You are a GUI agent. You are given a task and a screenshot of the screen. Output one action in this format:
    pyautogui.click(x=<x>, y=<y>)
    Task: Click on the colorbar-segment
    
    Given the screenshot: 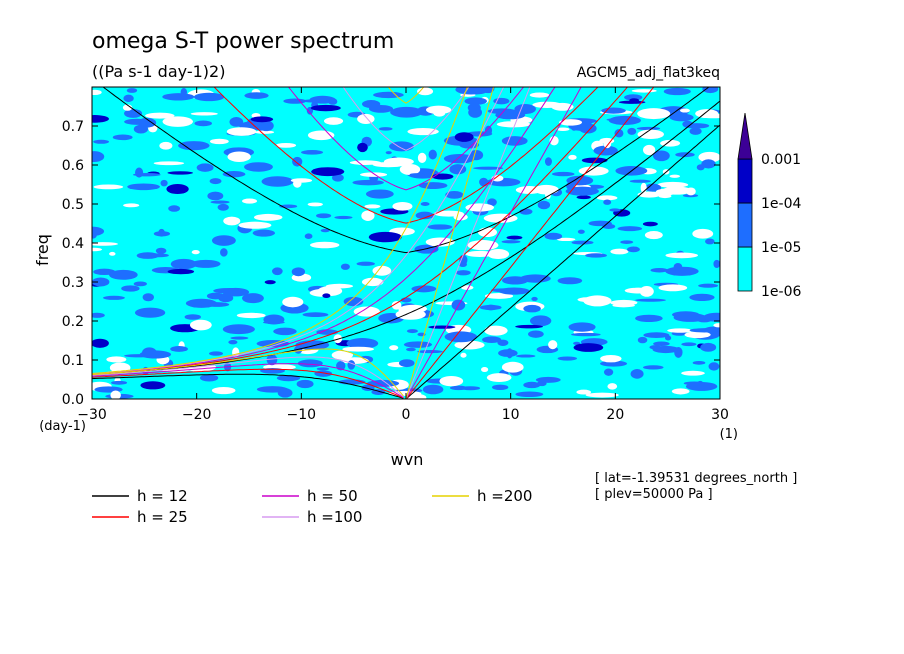 What is the action you would take?
    pyautogui.click(x=745, y=181)
    